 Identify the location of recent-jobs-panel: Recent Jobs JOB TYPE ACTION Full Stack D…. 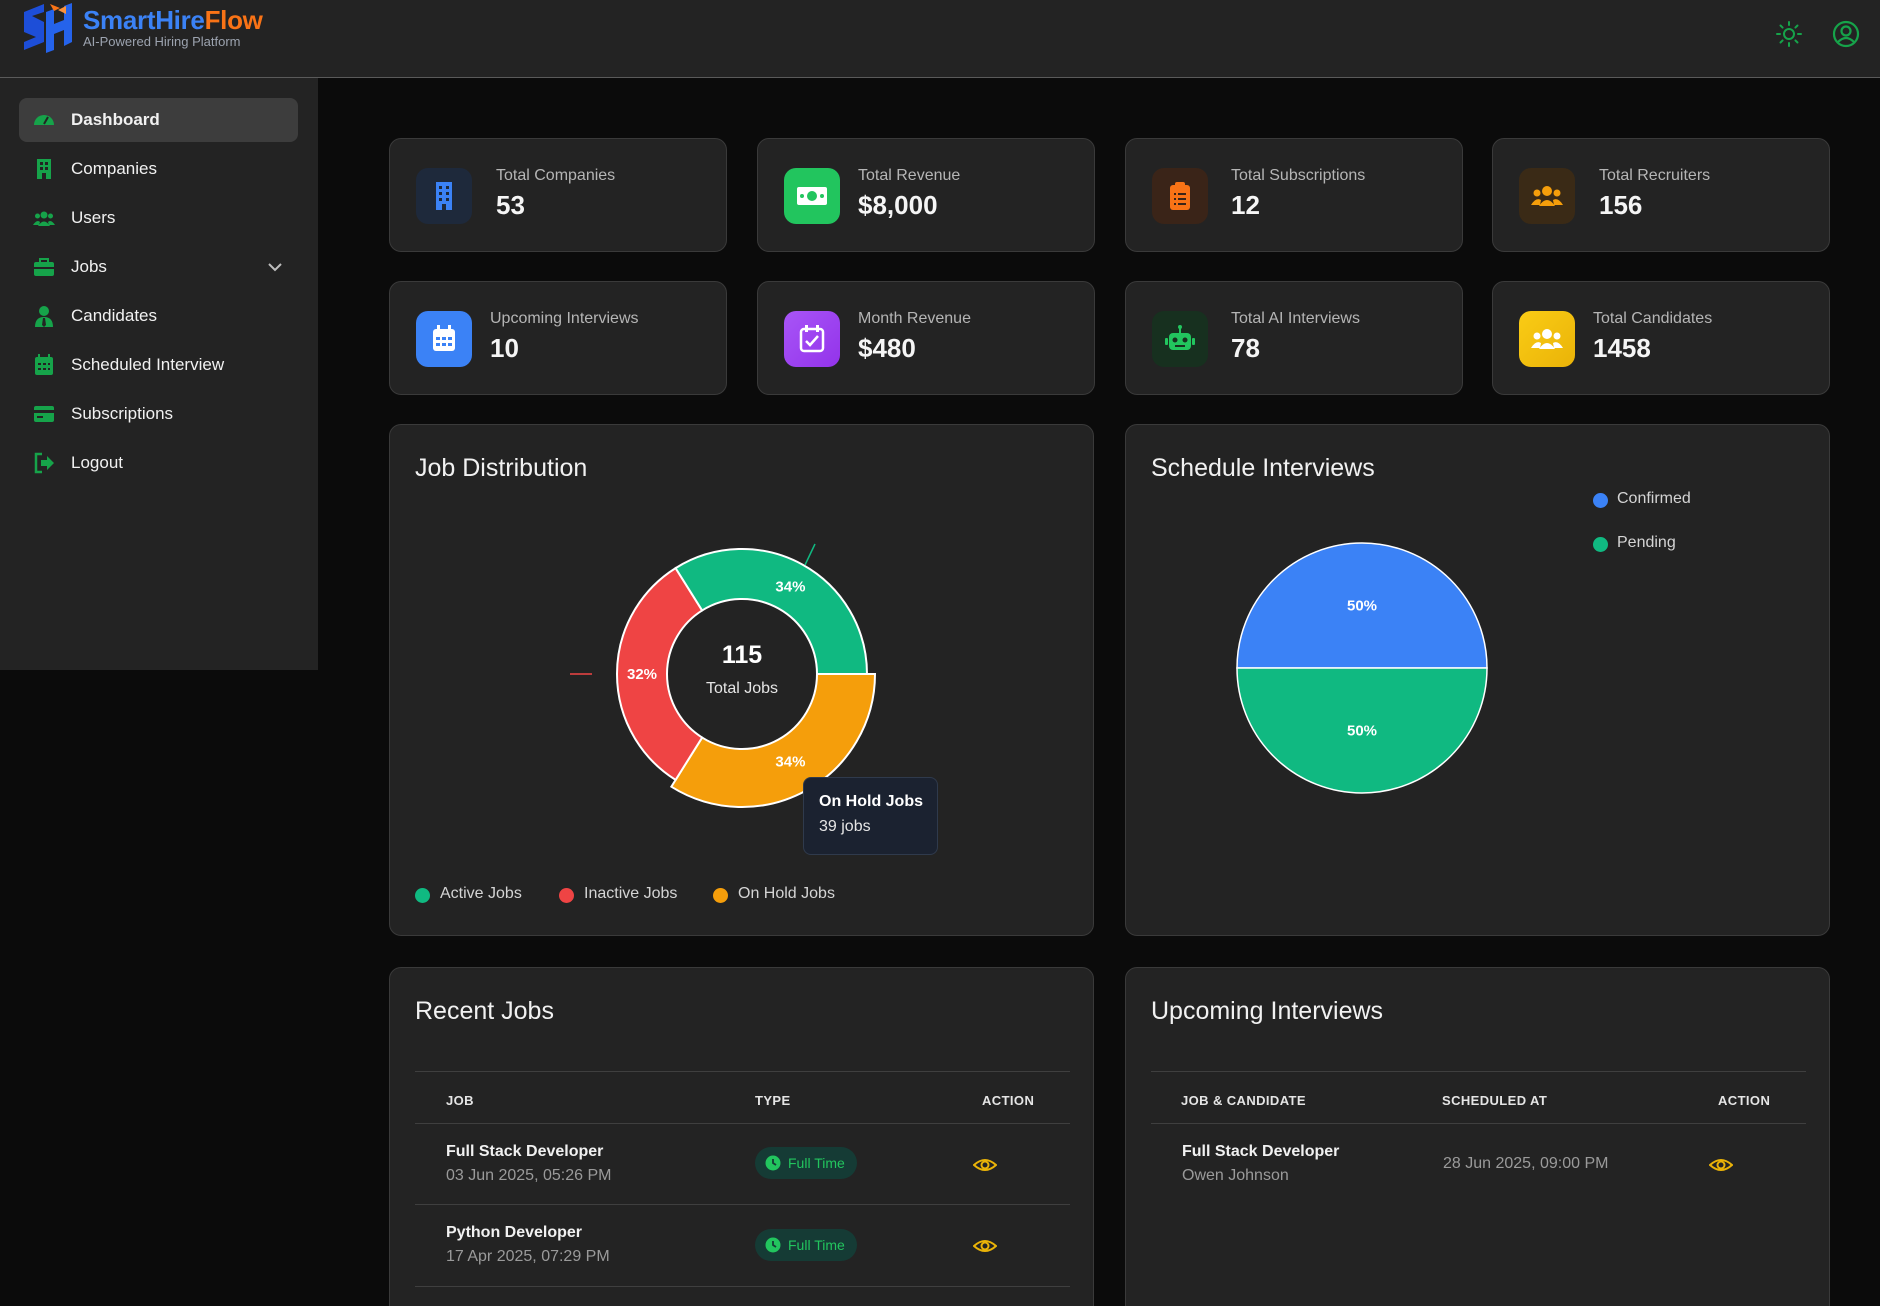
(741, 1136).